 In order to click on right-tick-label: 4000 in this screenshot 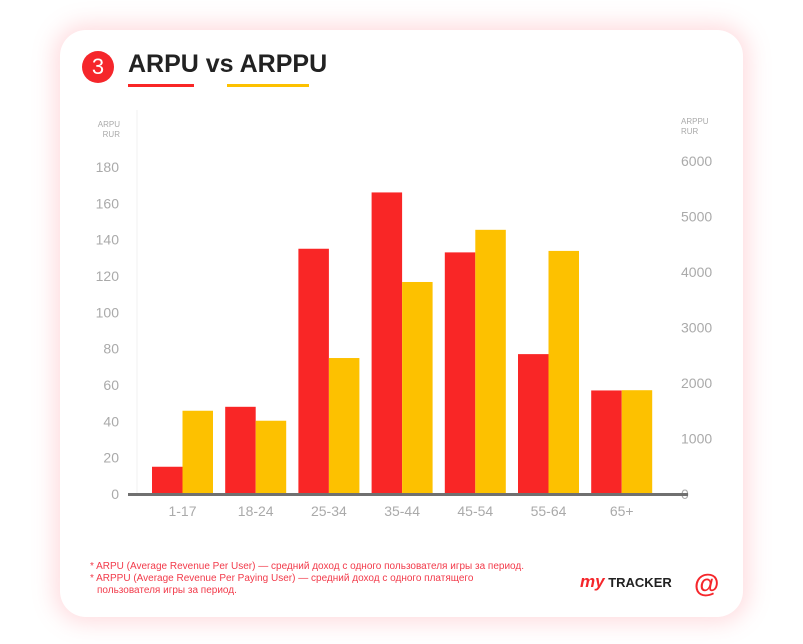, I will do `click(696, 272)`.